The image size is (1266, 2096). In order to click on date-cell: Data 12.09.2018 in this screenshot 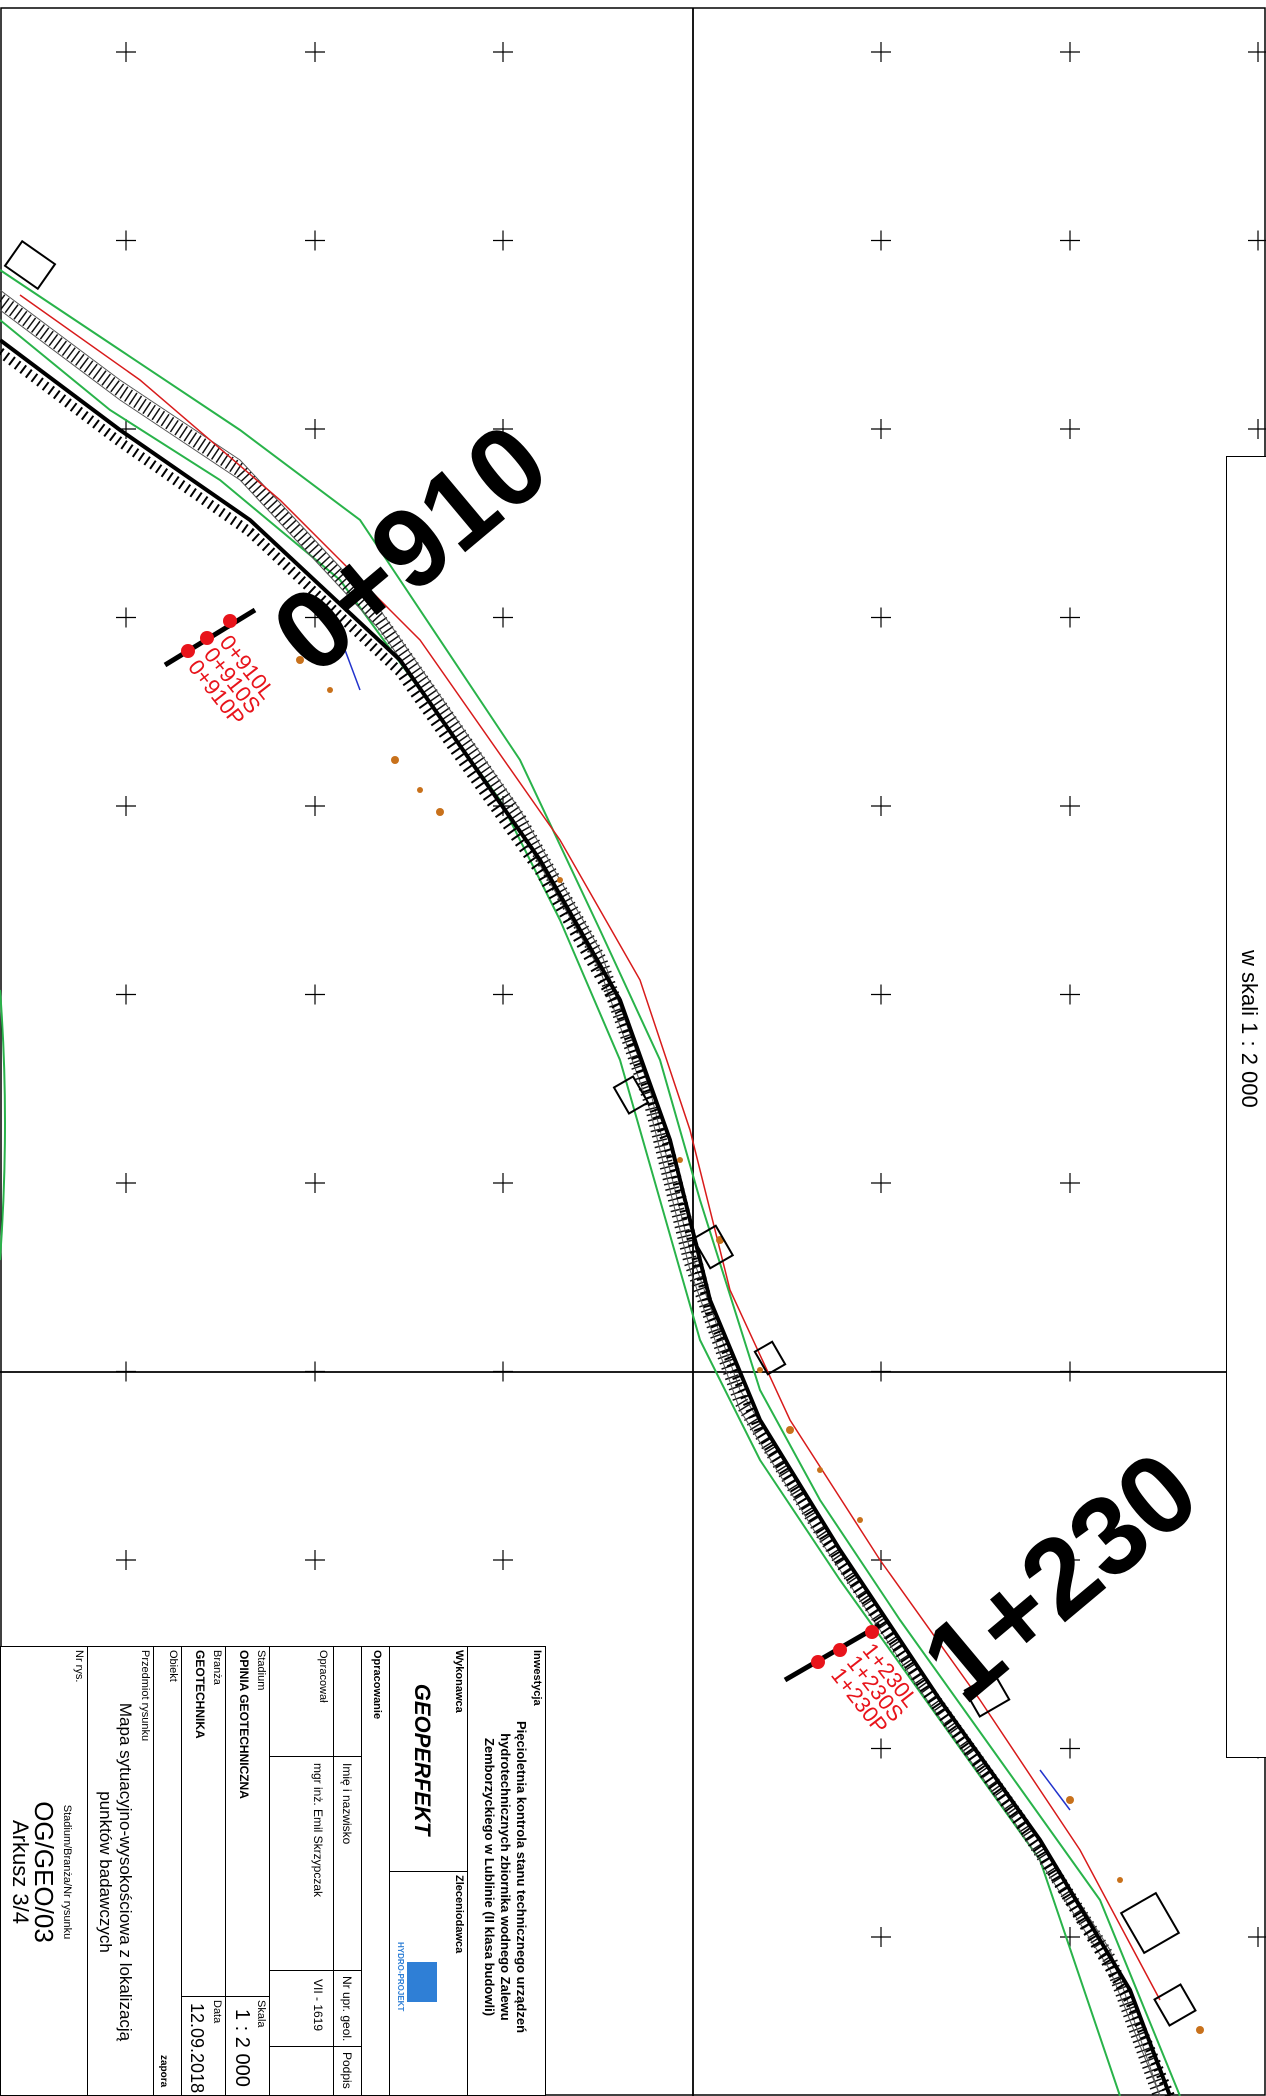, I will do `click(203, 2046)`.